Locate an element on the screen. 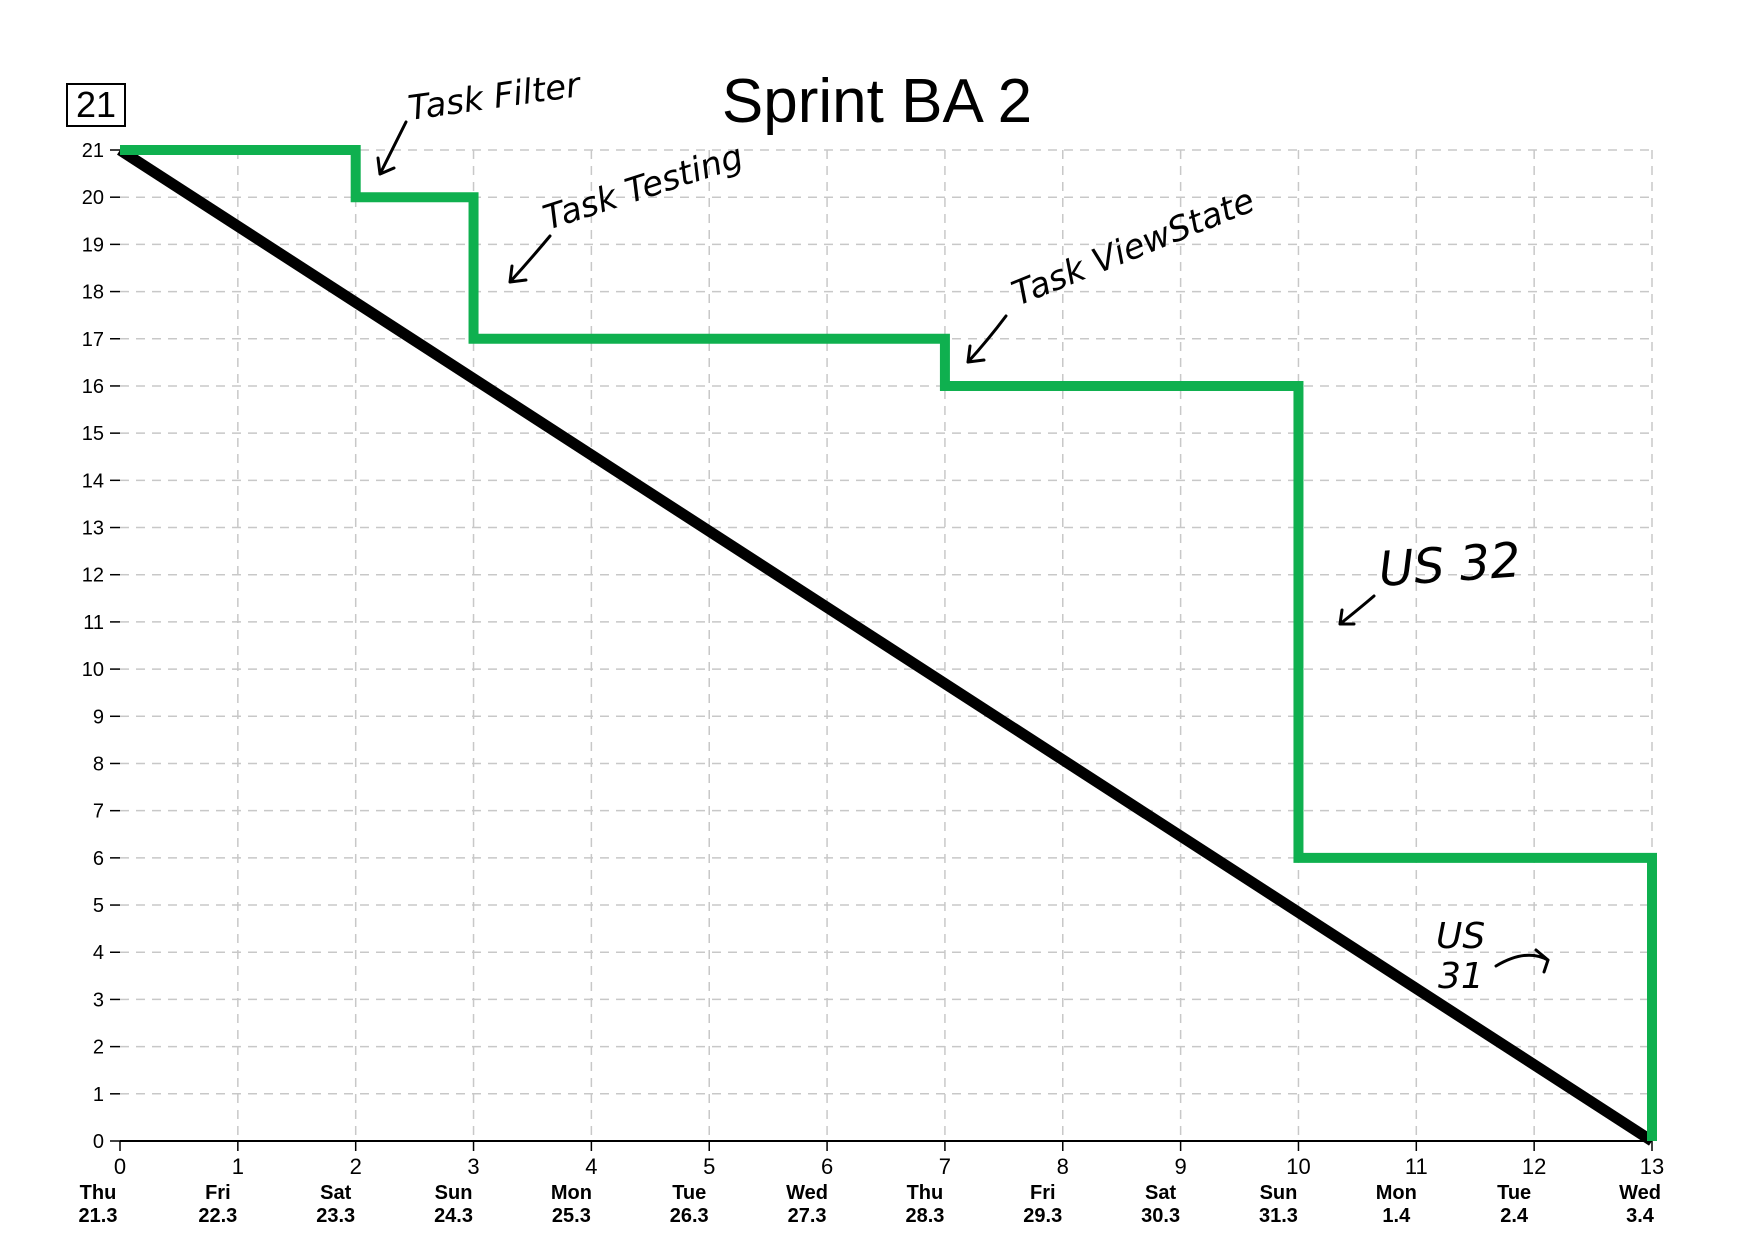 This screenshot has width=1754, height=1241. x-date-label: 29.3 is located at coordinates (1042, 1216).